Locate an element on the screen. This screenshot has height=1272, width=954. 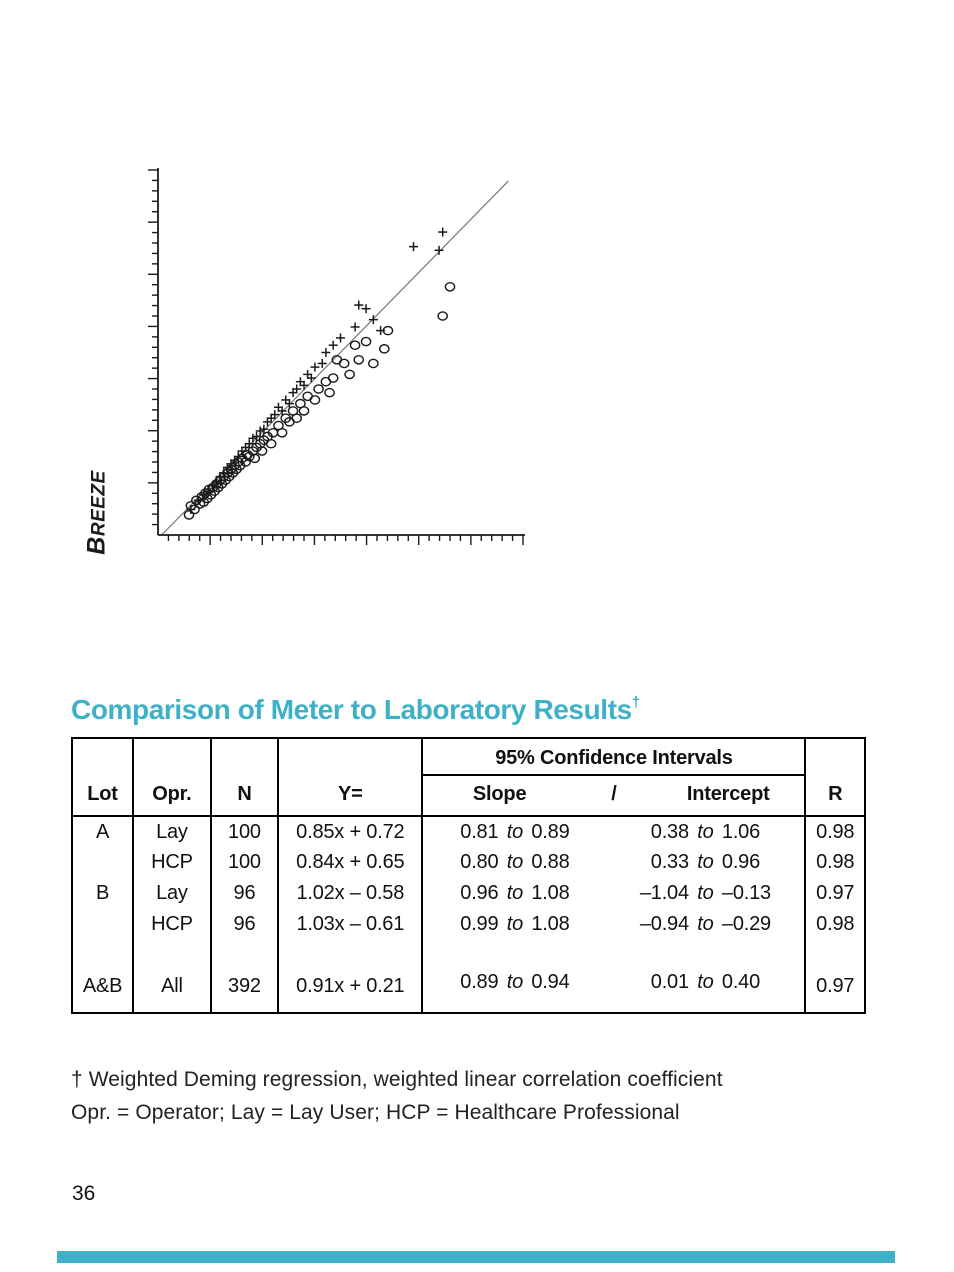
col-header-y: Y= is located at coordinates (350, 777).